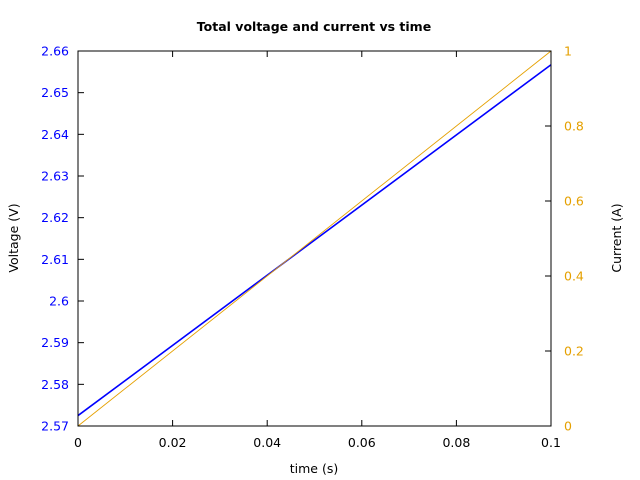 The width and height of the screenshot is (640, 480). Describe the element at coordinates (568, 426) in the screenshot. I see `y2-tick-label: 0` at that location.